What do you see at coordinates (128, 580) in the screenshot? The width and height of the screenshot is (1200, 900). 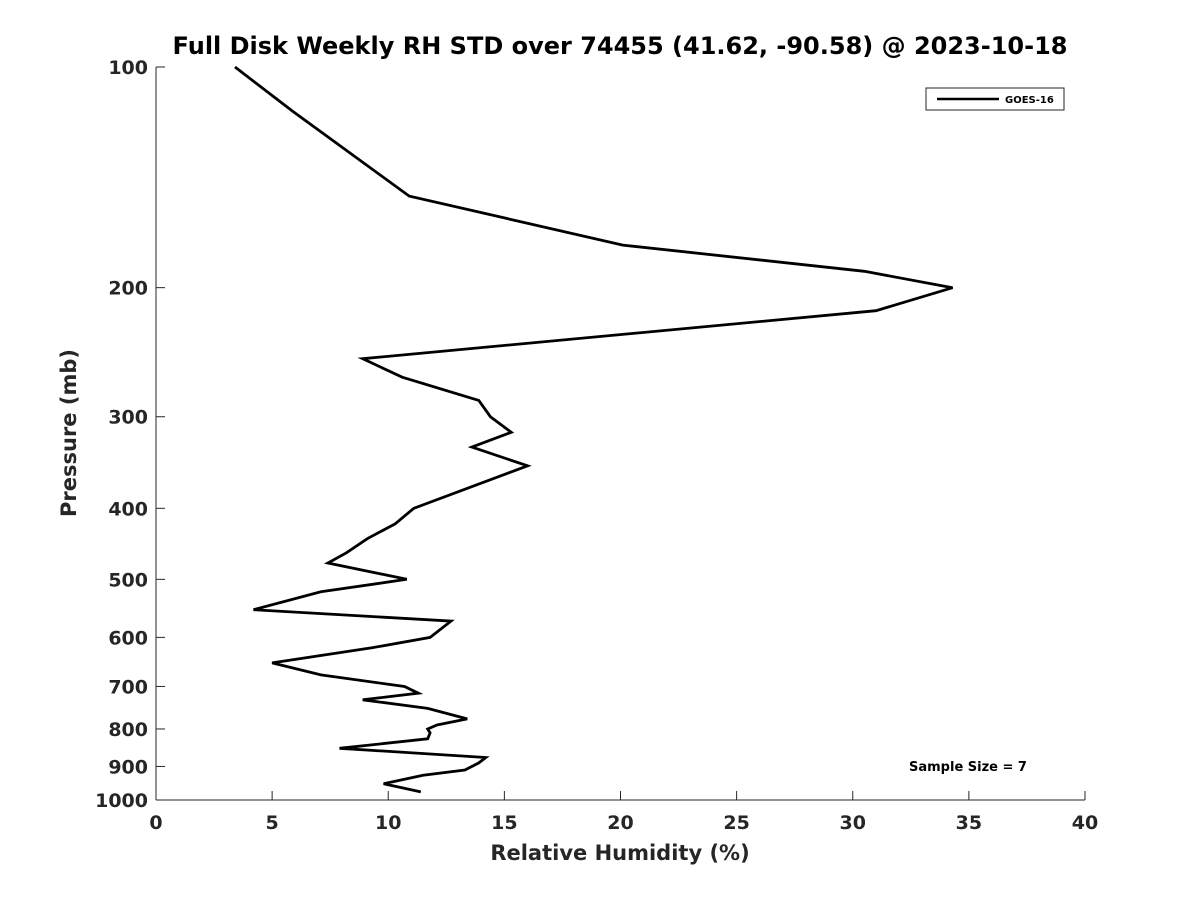 I see `y-tick-label: 500` at bounding box center [128, 580].